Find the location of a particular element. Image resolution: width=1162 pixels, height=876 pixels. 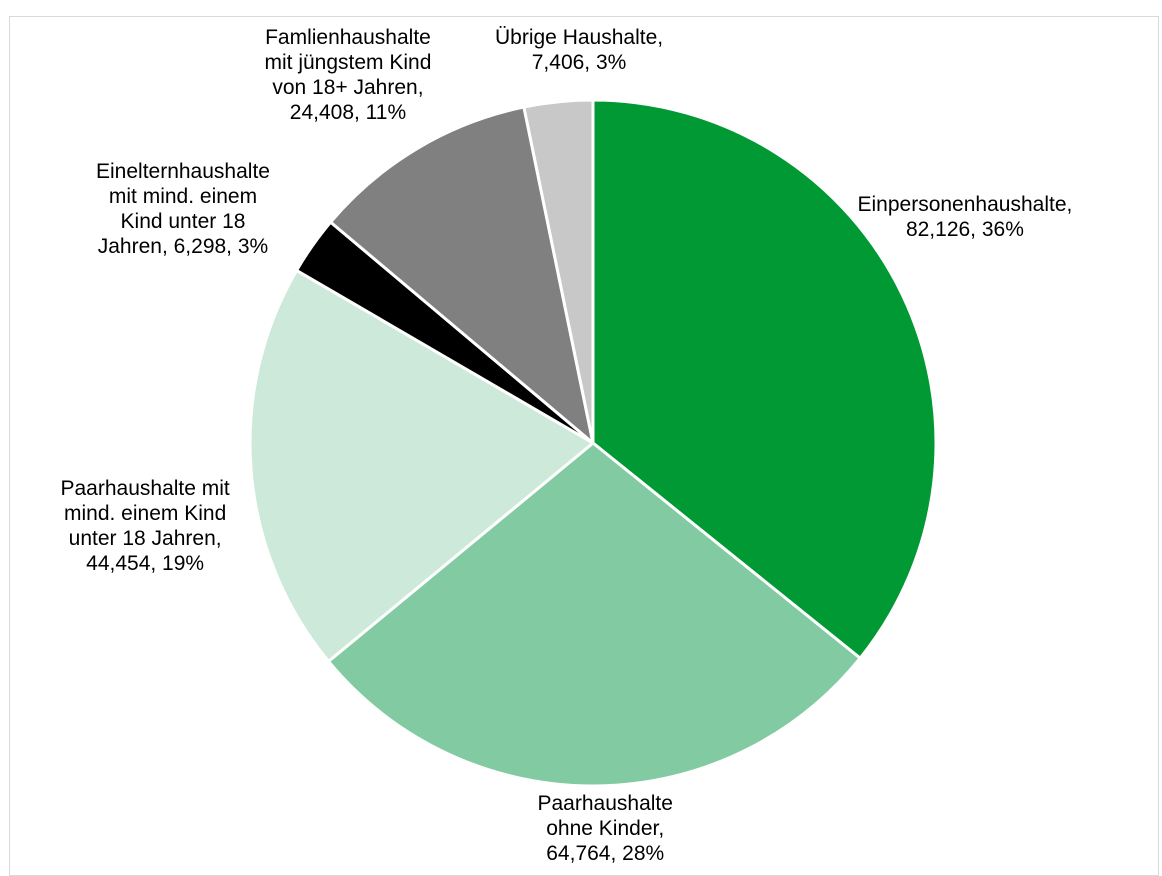

data-label-line: mind. einem Kind is located at coordinates (145, 513).